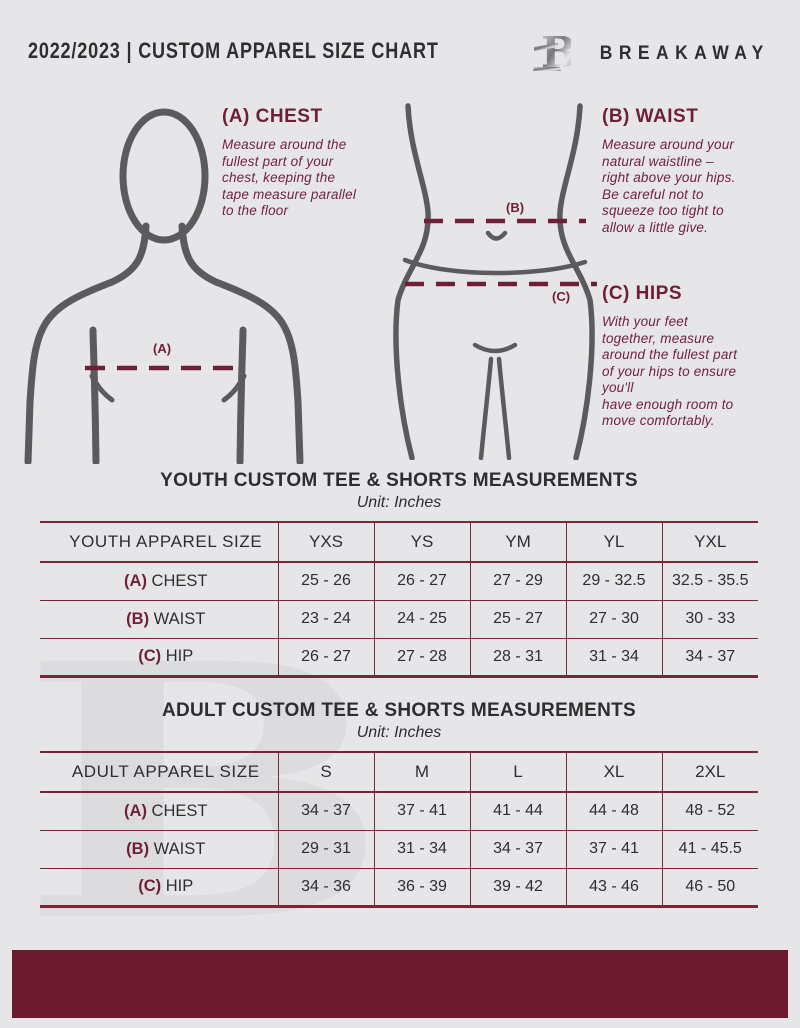  What do you see at coordinates (613, 772) in the screenshot?
I see `adult-size-xl: XL` at bounding box center [613, 772].